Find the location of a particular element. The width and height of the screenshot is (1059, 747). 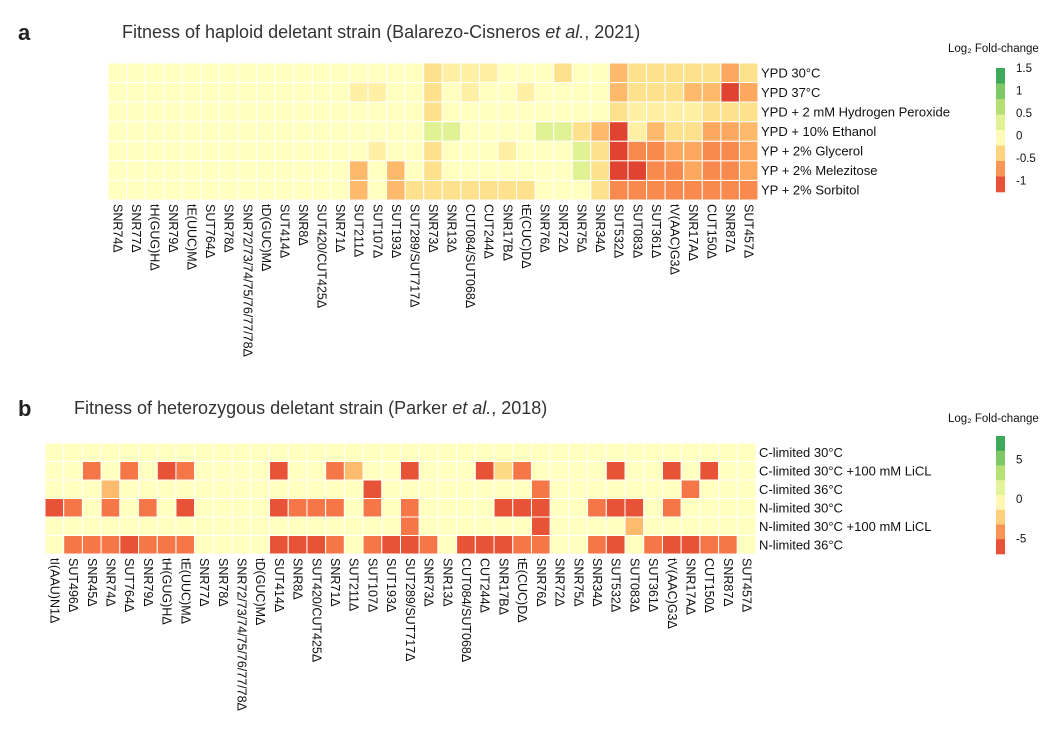

column-label: SUT414Δ is located at coordinates (284, 231).